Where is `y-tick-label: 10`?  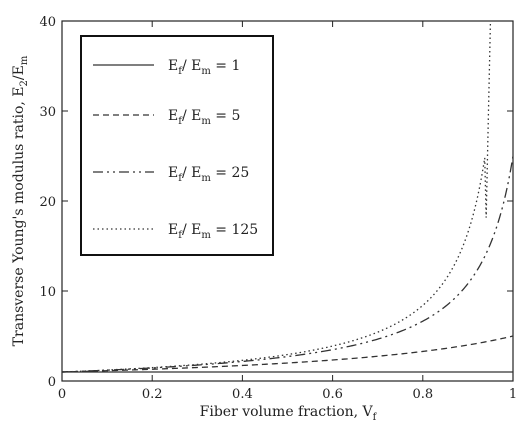 y-tick-label: 10 is located at coordinates (47, 292).